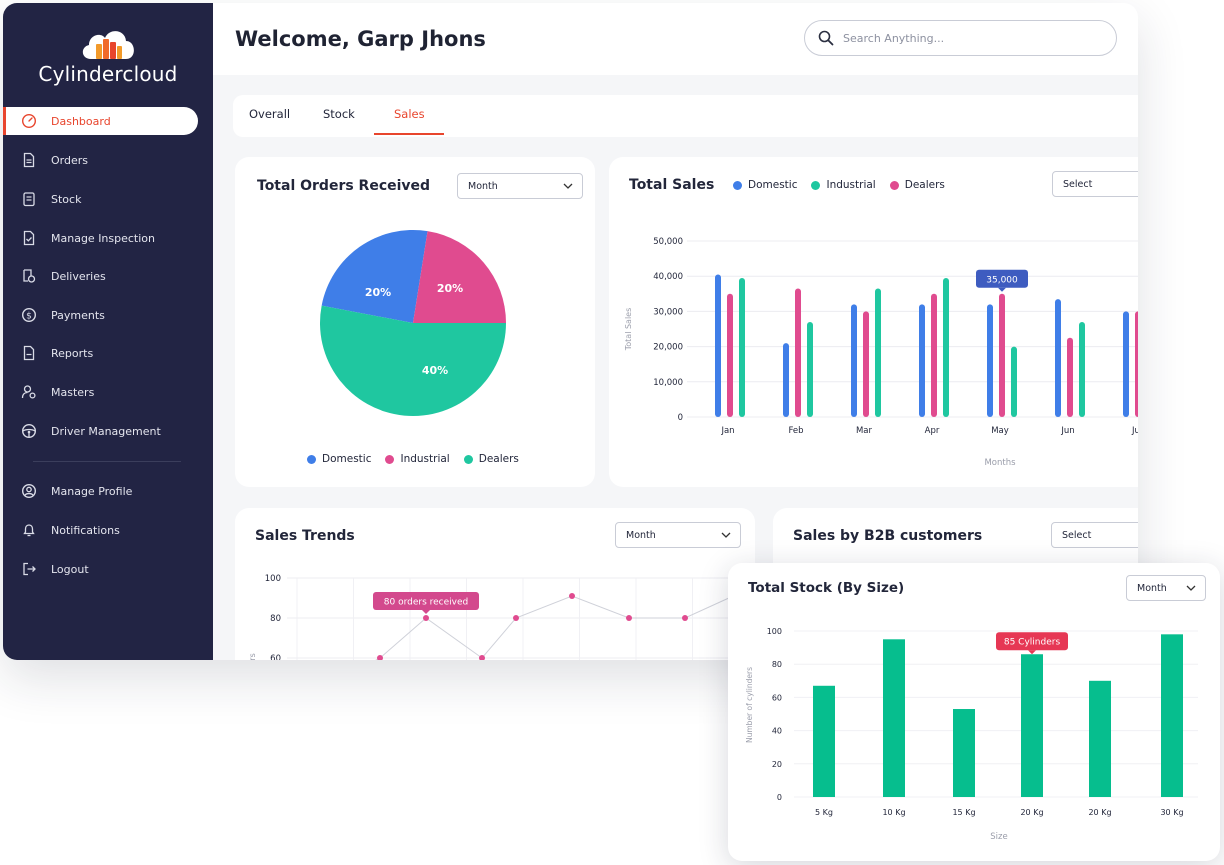  Describe the element at coordinates (854, 360) in the screenshot. I see `bar-domestic-mar` at that location.